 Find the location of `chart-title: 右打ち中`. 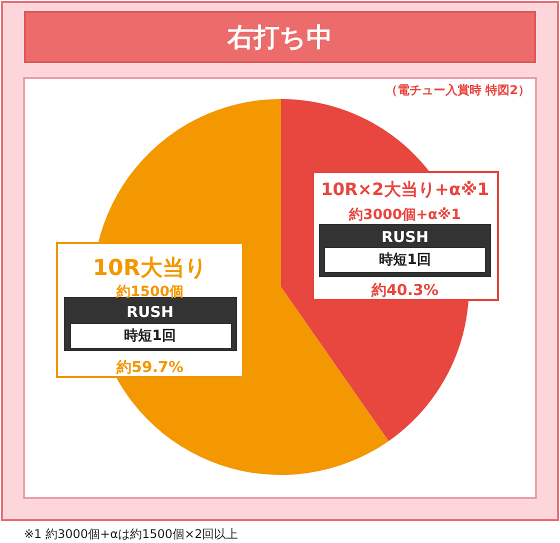

chart-title: 右打ち中 is located at coordinates (279, 38).